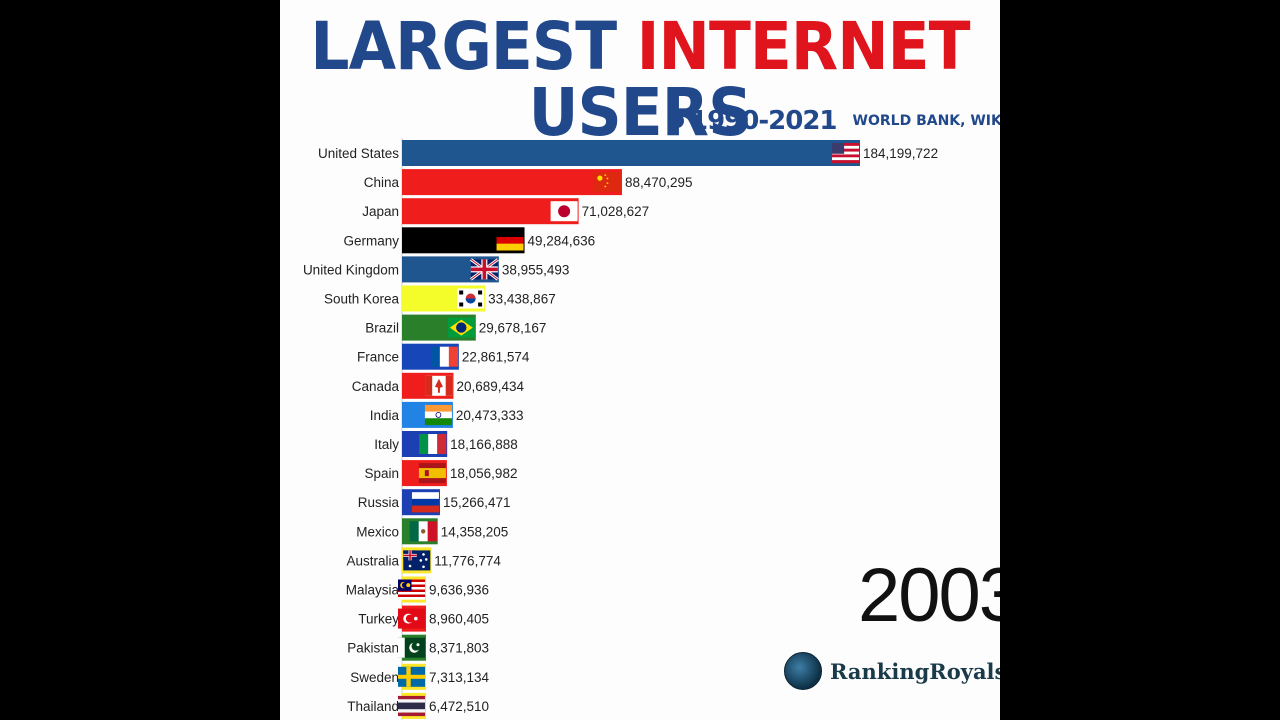 This screenshot has width=1280, height=720. I want to click on flag-tr-icon, so click(411, 618).